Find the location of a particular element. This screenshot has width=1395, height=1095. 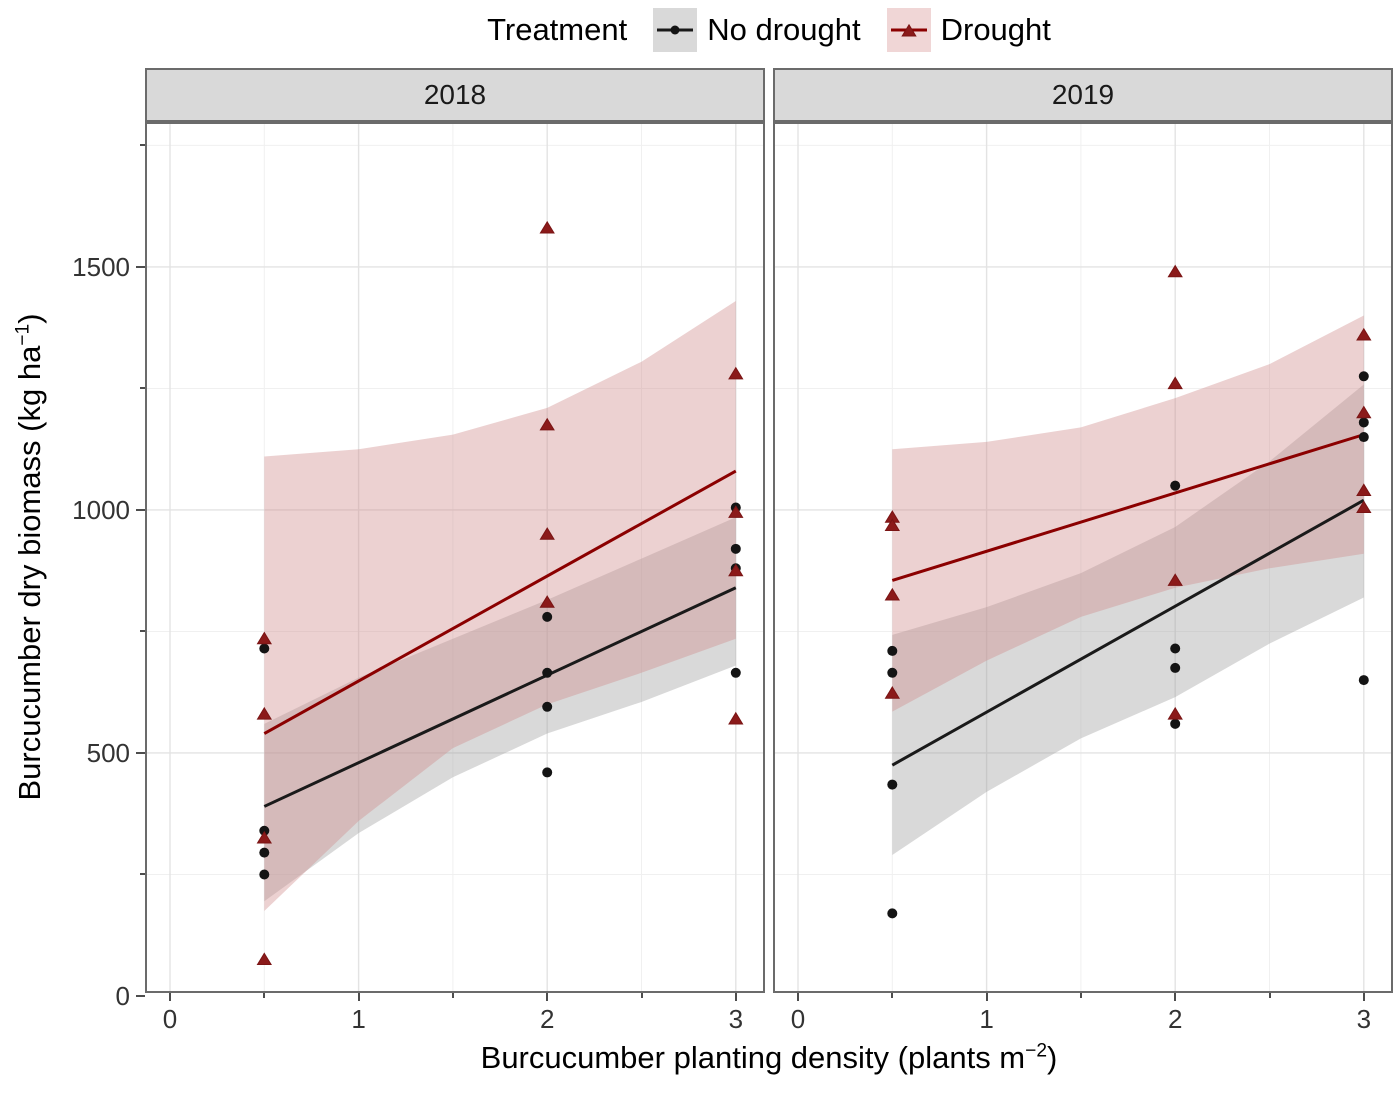

y-title-sup: −1 is located at coordinates (23, 334).